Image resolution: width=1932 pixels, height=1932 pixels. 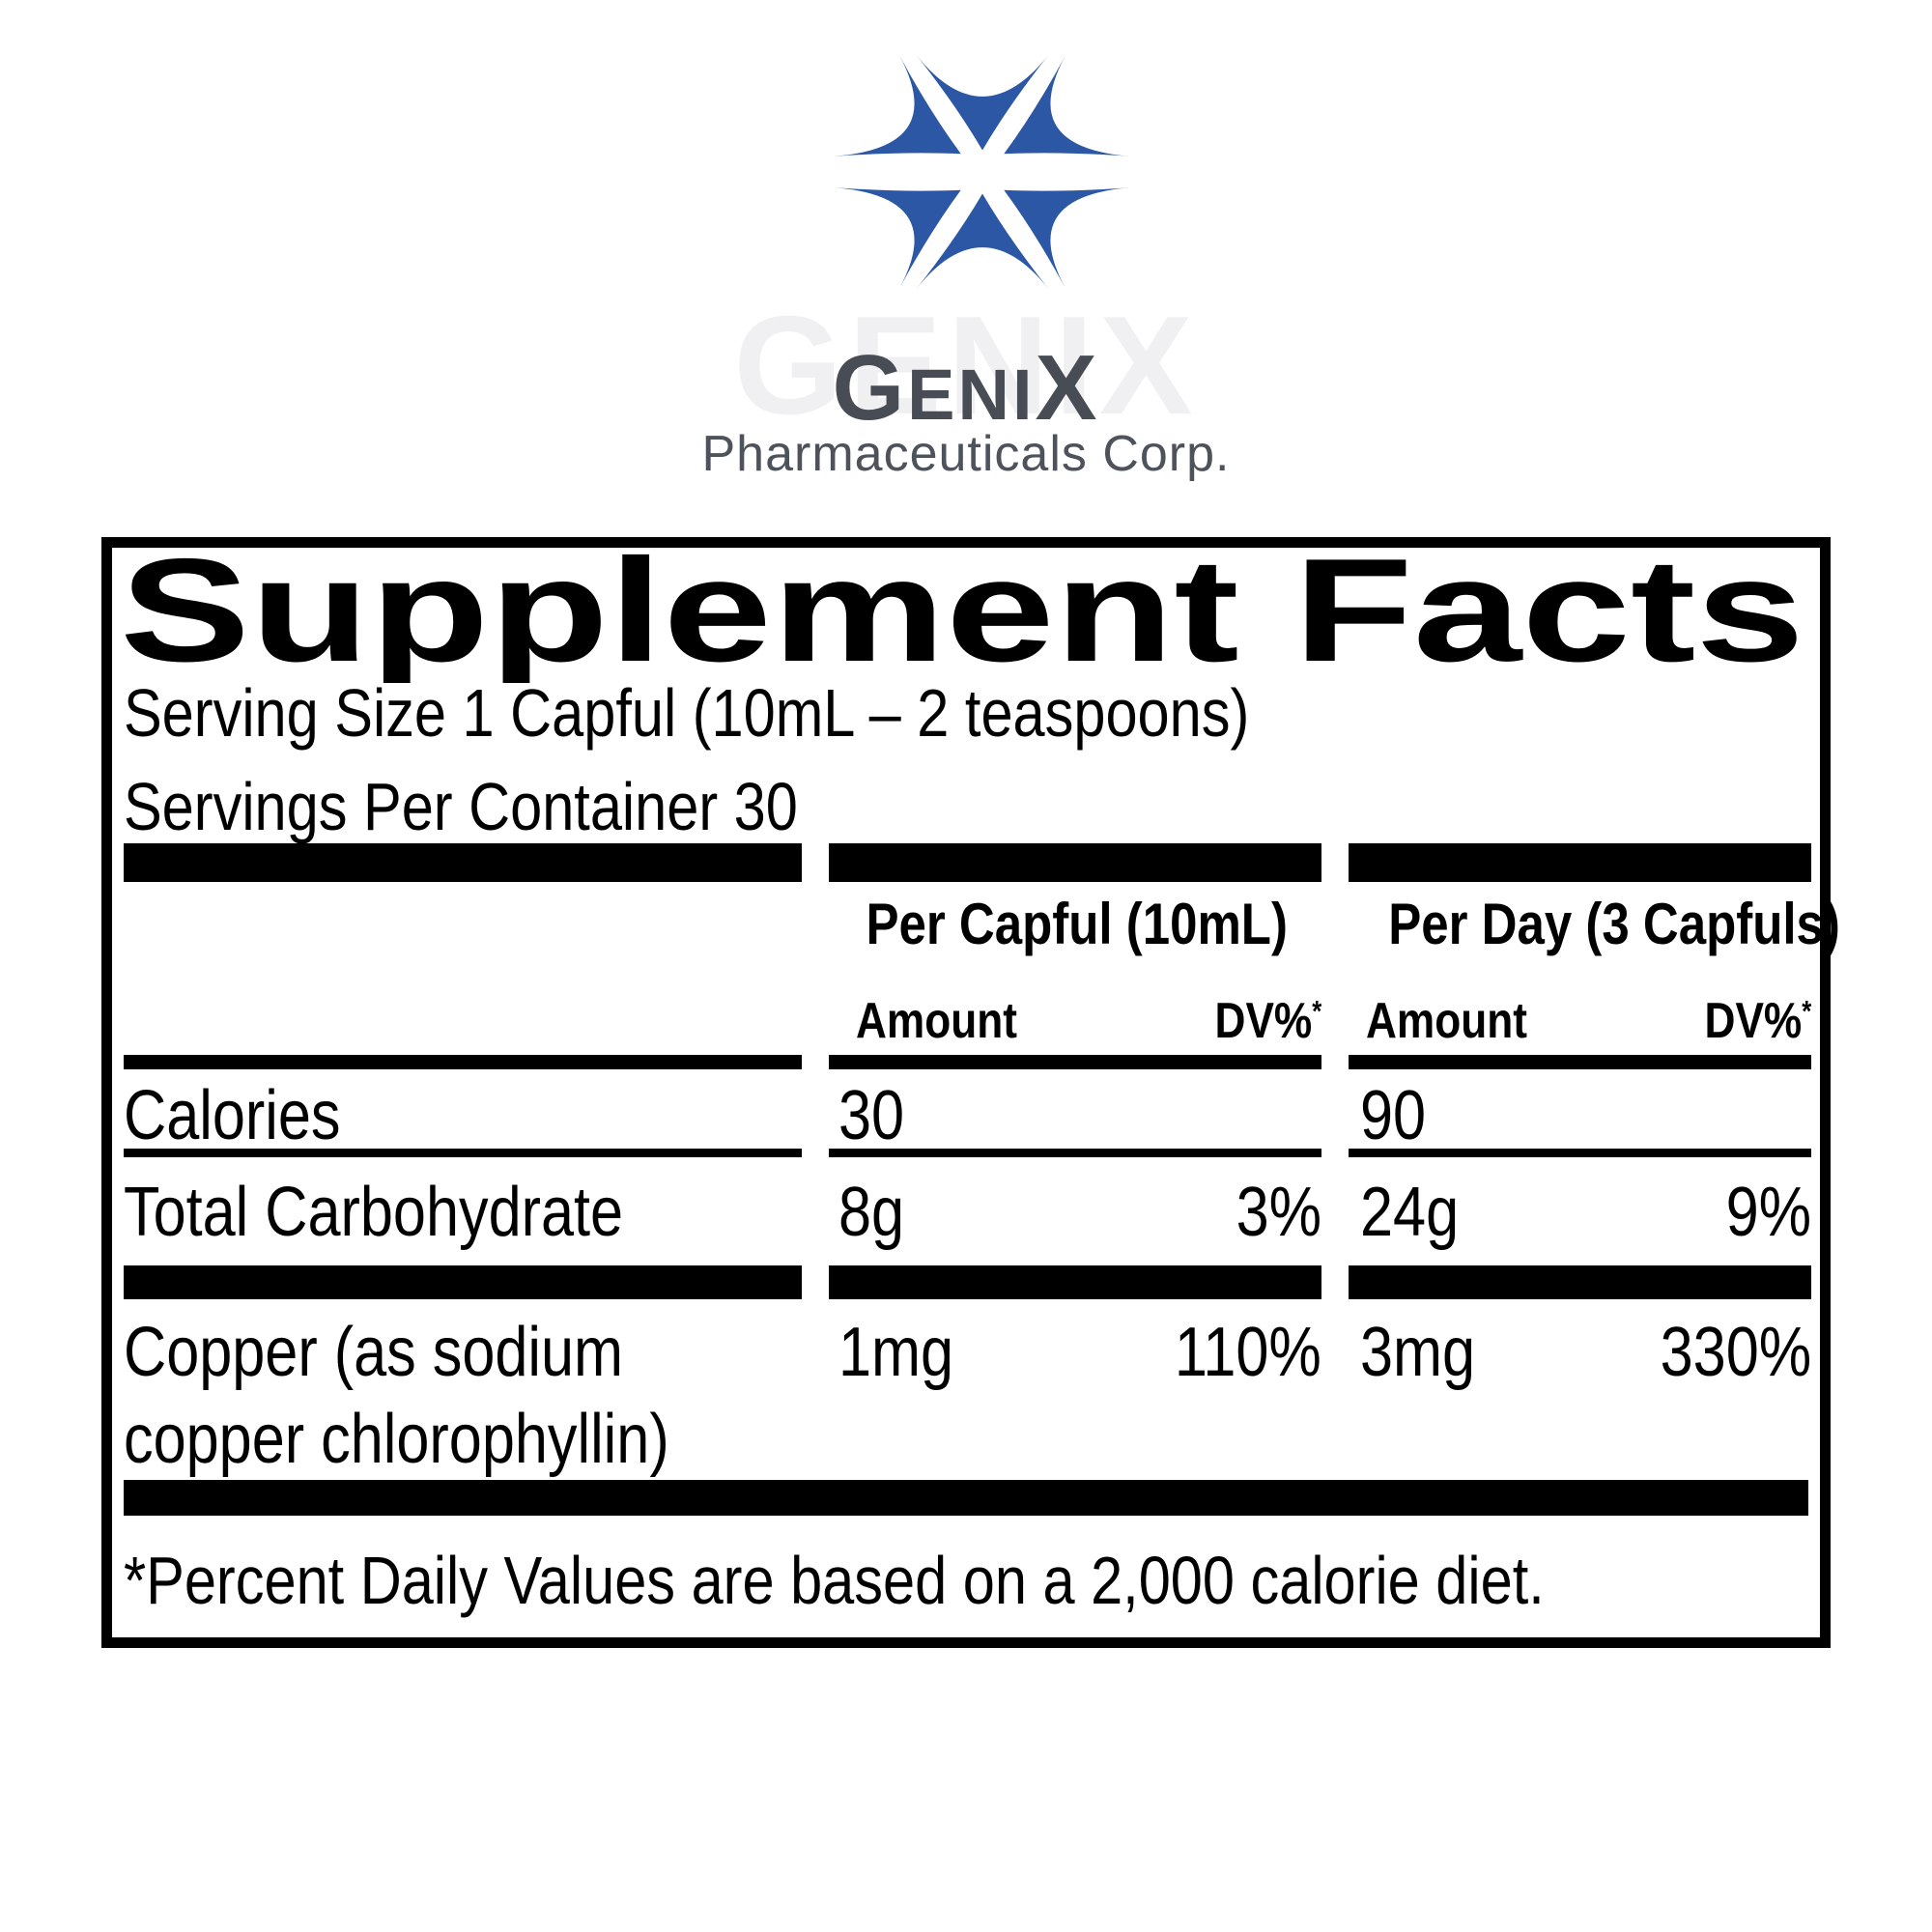 I want to click on carbohydrate-label-text: Total Carbohydrate, so click(x=374, y=1212).